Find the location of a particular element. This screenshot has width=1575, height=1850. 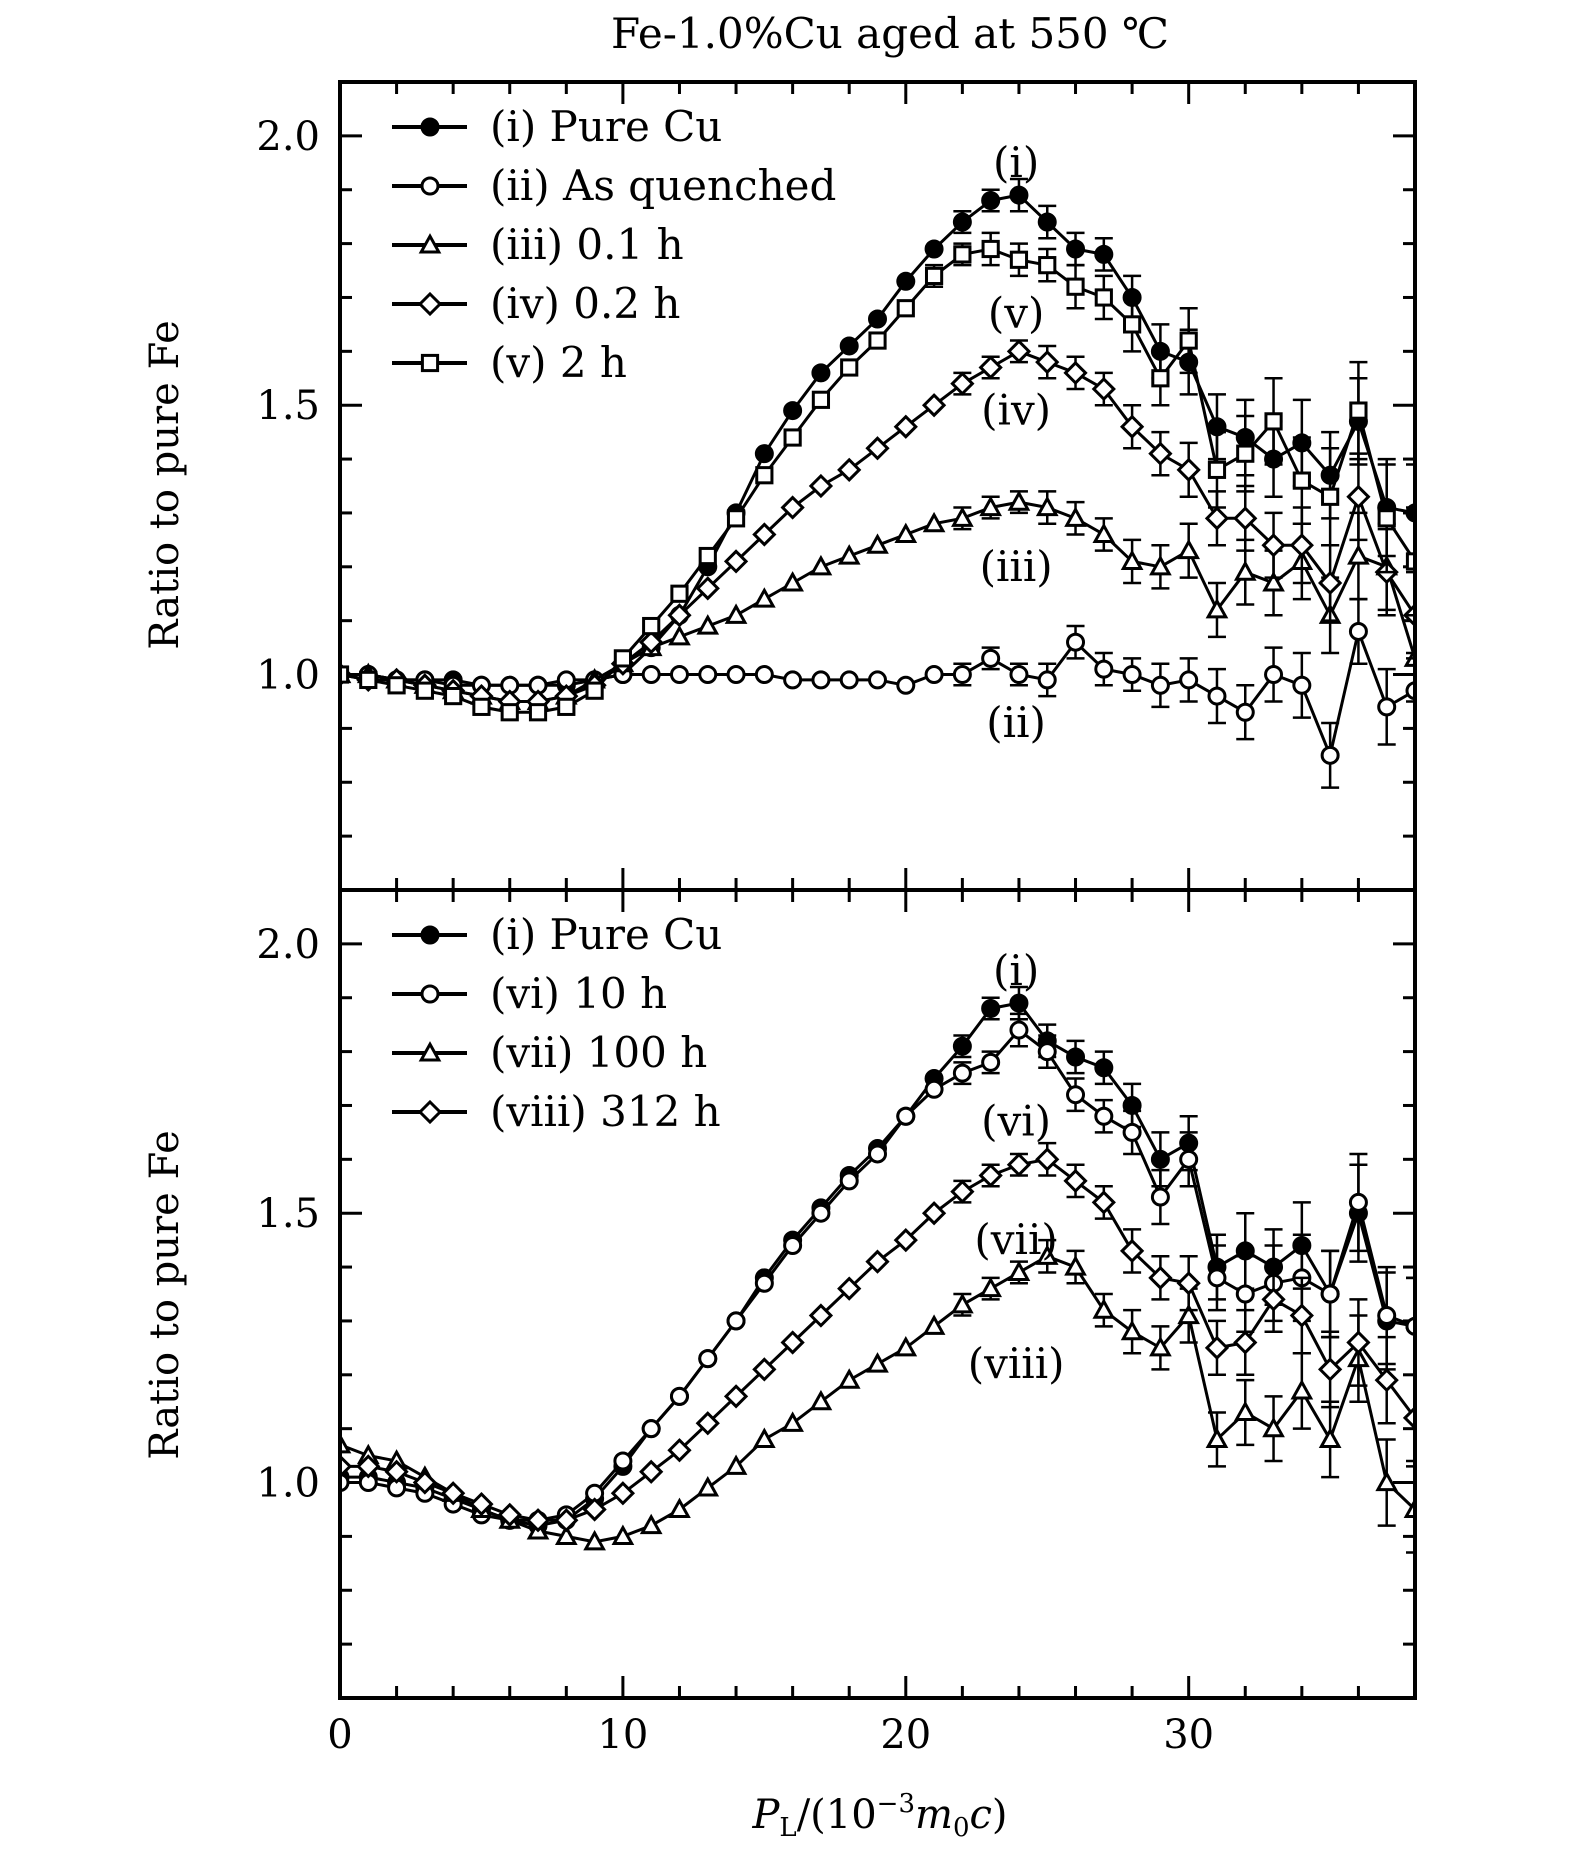

chart-title: Fe-1.0%Cu aged at 550 ℃ is located at coordinates (890, 33).